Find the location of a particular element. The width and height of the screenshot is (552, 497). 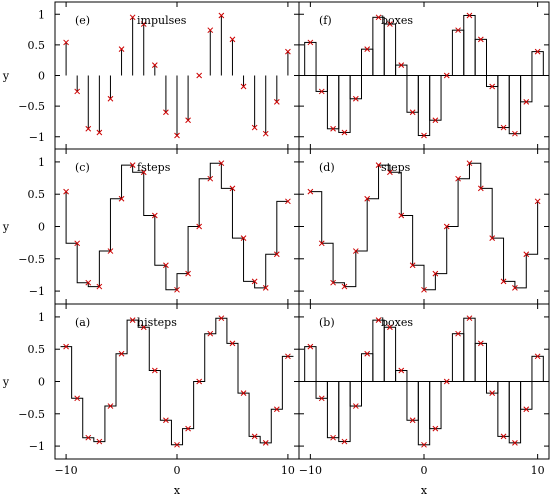

y-tick-label: 0 is located at coordinates (41, 76).